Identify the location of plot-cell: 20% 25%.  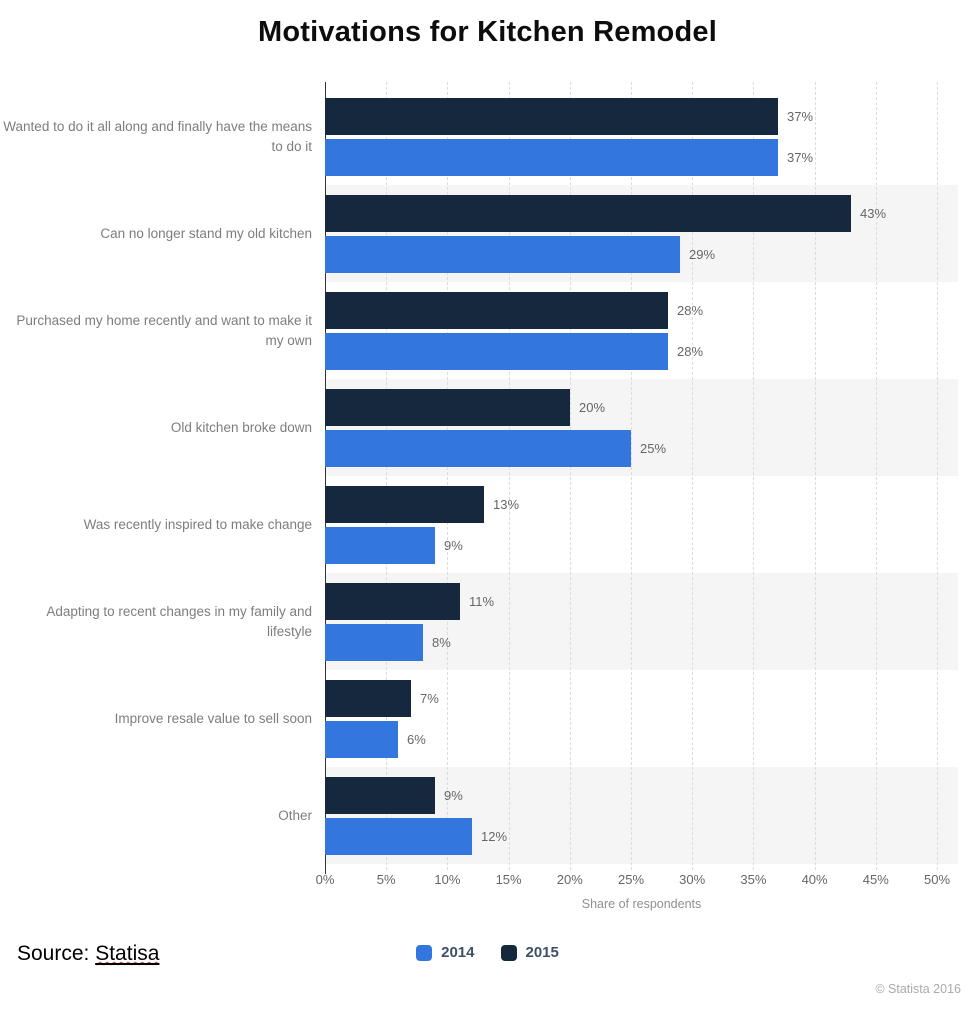
(641, 427).